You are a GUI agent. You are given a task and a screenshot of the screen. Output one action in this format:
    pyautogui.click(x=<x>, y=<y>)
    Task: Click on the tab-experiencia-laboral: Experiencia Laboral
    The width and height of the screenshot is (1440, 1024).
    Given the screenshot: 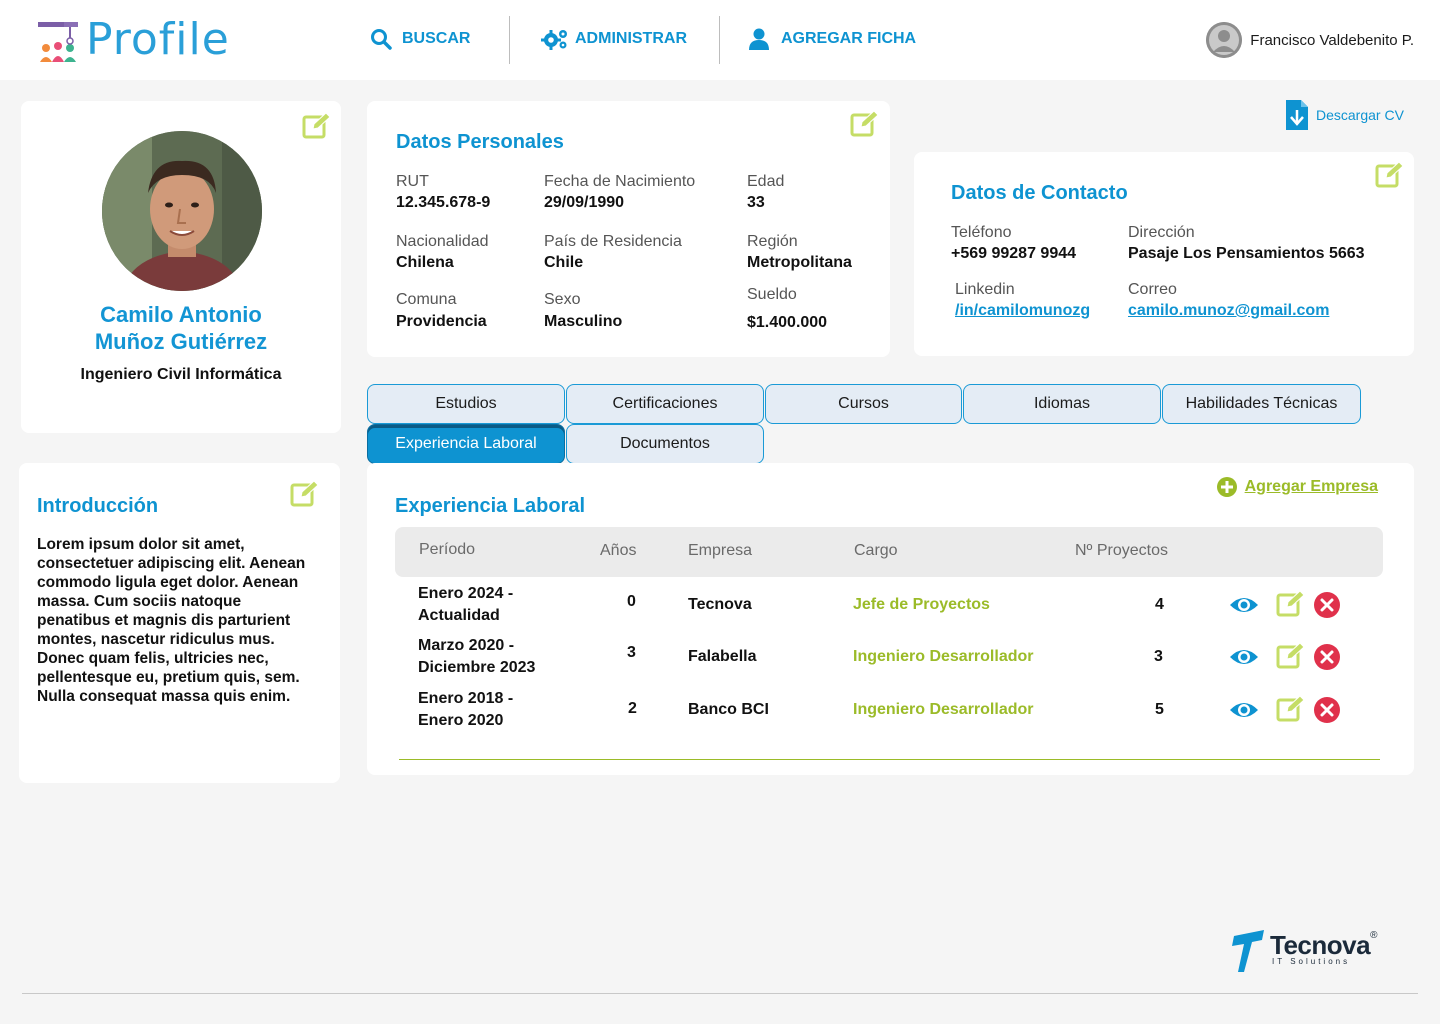 What is the action you would take?
    pyautogui.click(x=466, y=444)
    